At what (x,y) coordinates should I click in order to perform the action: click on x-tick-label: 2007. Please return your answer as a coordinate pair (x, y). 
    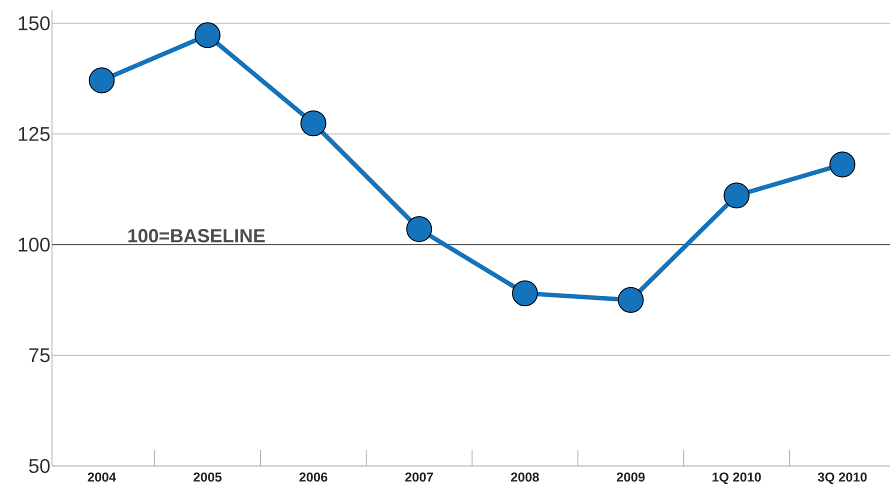
    Looking at the image, I should click on (419, 477).